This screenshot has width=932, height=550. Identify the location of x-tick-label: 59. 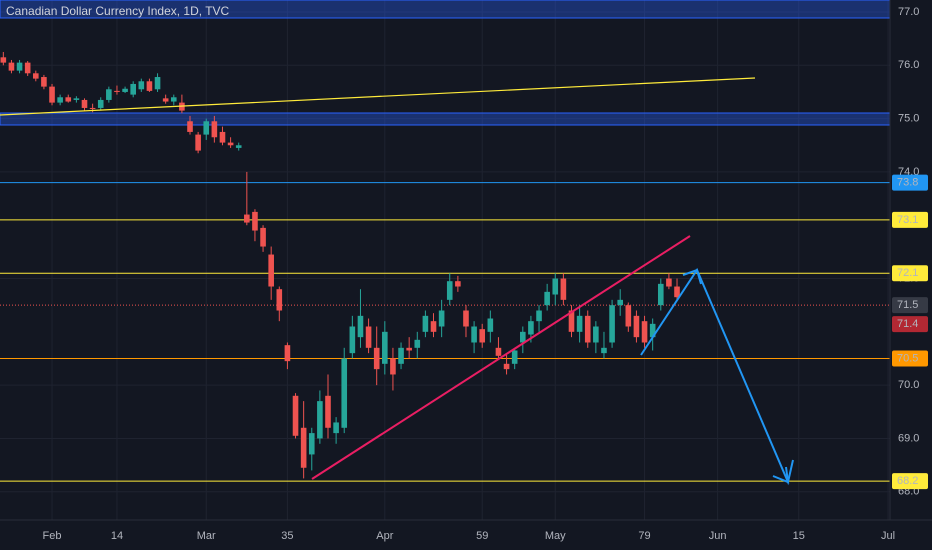
(482, 536).